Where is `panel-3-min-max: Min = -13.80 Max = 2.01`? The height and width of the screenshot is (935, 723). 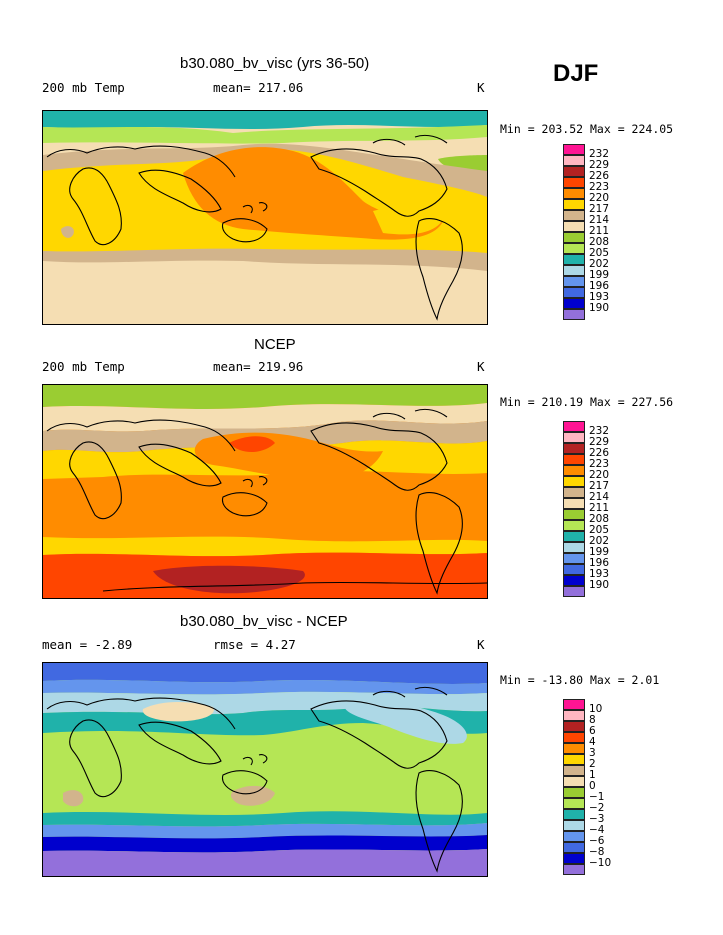 panel-3-min-max: Min = -13.80 Max = 2.01 is located at coordinates (580, 680).